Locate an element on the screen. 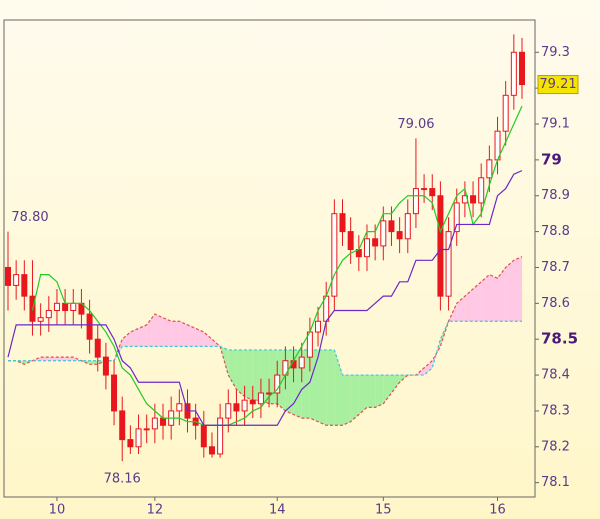 This screenshot has width=600, height=519. annotation: 78.80 is located at coordinates (29, 217).